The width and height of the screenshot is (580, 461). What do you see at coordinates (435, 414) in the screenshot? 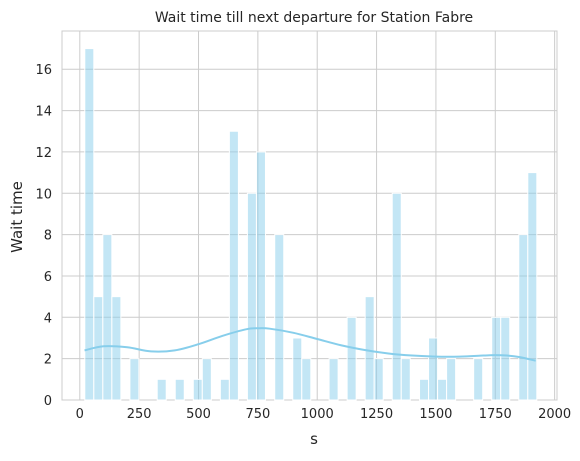
I see `x-tick-label-6: 1500` at bounding box center [435, 414].